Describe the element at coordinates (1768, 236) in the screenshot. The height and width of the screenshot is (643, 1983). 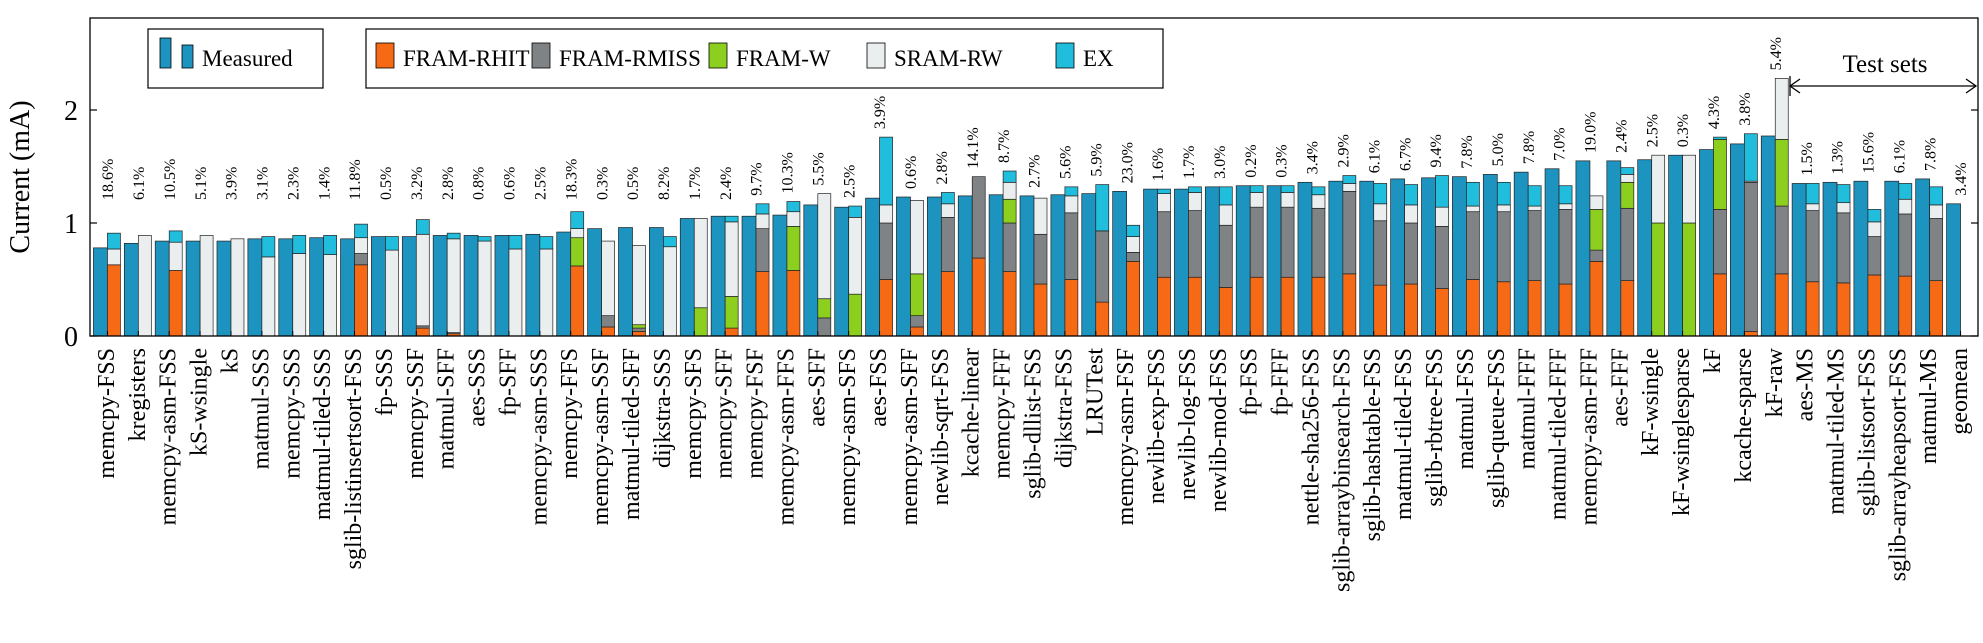
I see `bar-measured-kF-raw` at that location.